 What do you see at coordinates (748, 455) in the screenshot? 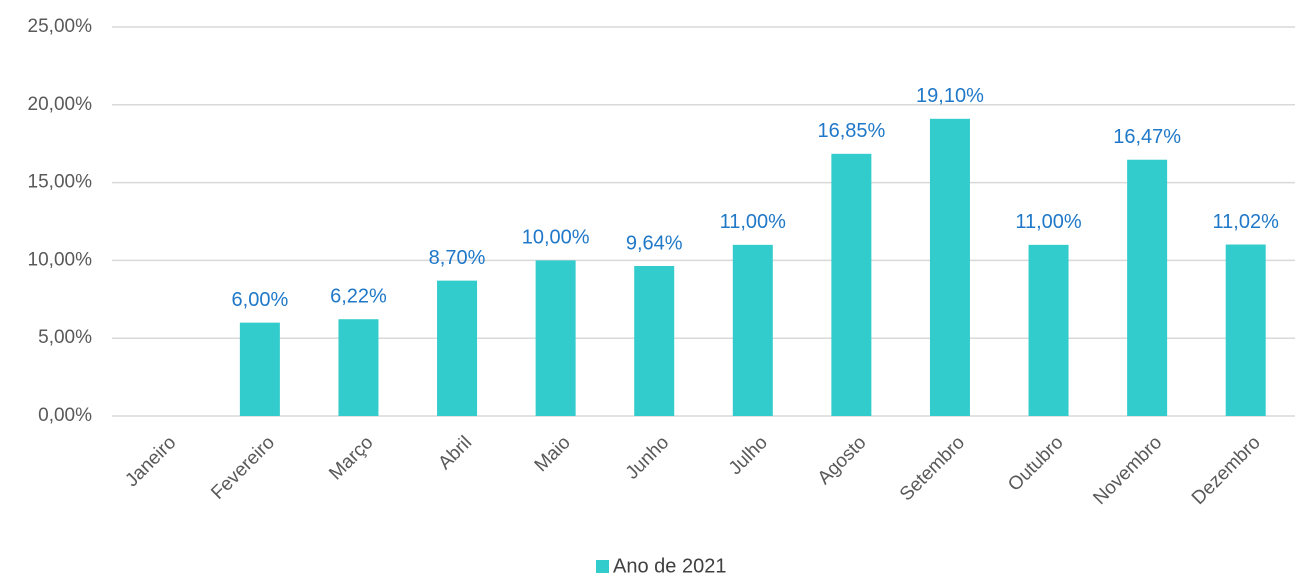
I see `x-tick-label: Julho` at bounding box center [748, 455].